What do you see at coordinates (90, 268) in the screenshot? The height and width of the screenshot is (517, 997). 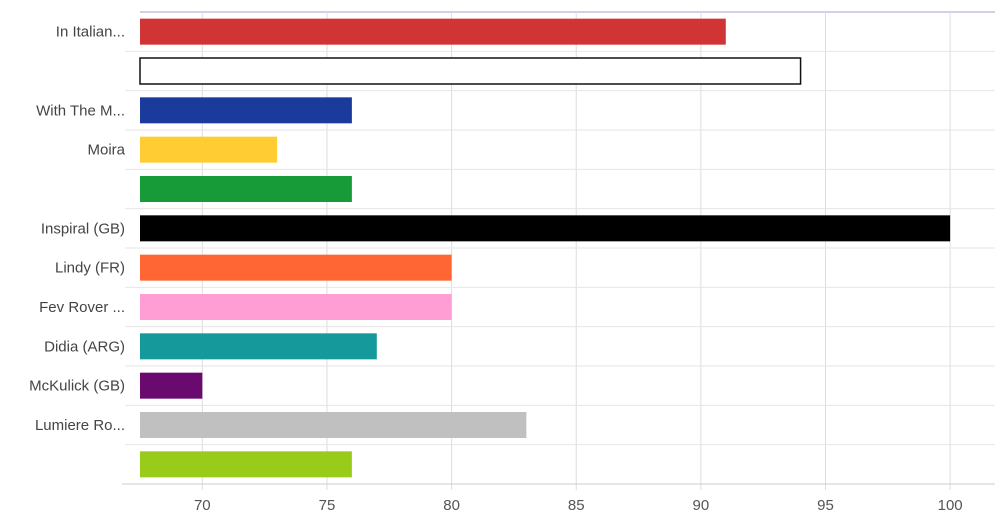 I see `category-label: Lindy (FR)` at bounding box center [90, 268].